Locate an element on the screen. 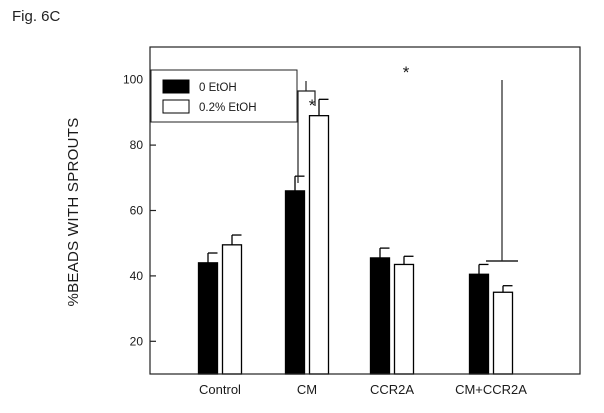  x-category-label: CM+CCR2A is located at coordinates (491, 389).